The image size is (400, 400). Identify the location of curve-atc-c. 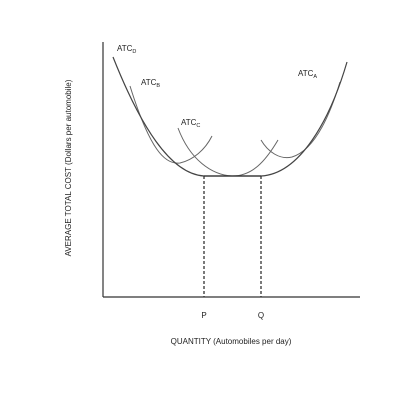
(228, 152).